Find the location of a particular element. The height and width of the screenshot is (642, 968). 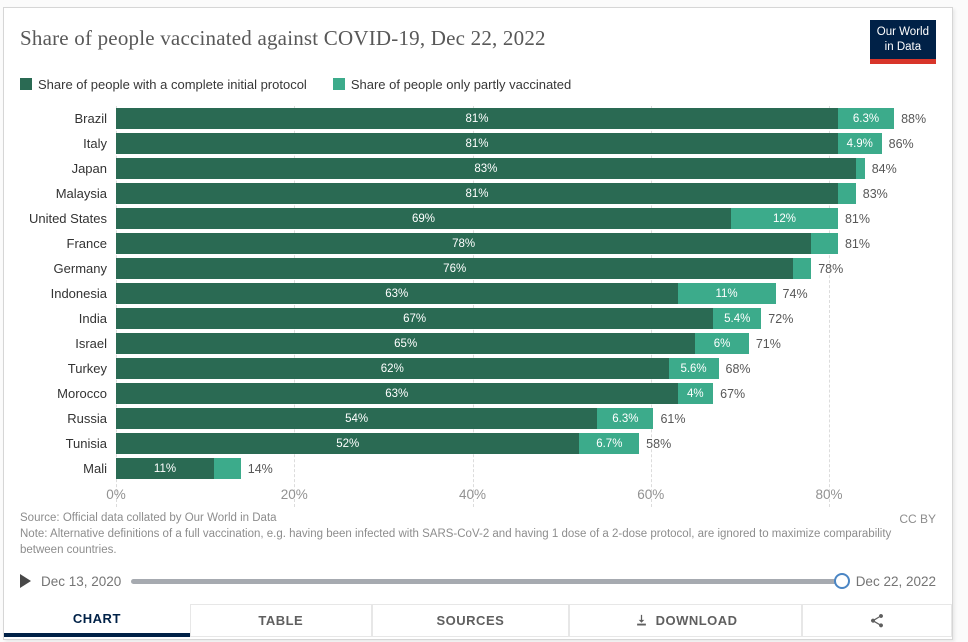

bar-row: 69% 12% 81% is located at coordinates (526, 218).